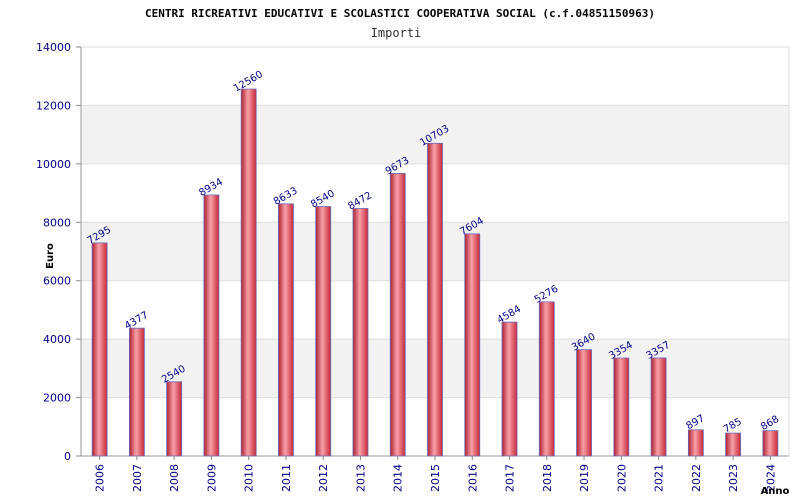 This screenshot has height=500, width=800. I want to click on bar-2013, so click(360, 332).